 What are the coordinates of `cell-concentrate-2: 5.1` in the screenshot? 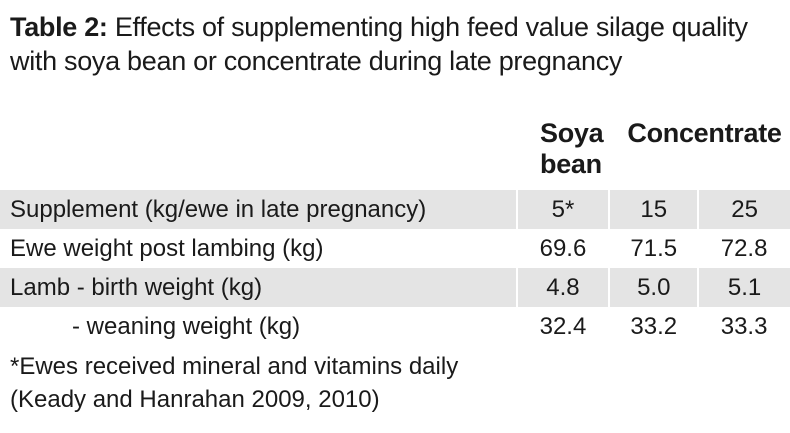 It's located at (743, 287).